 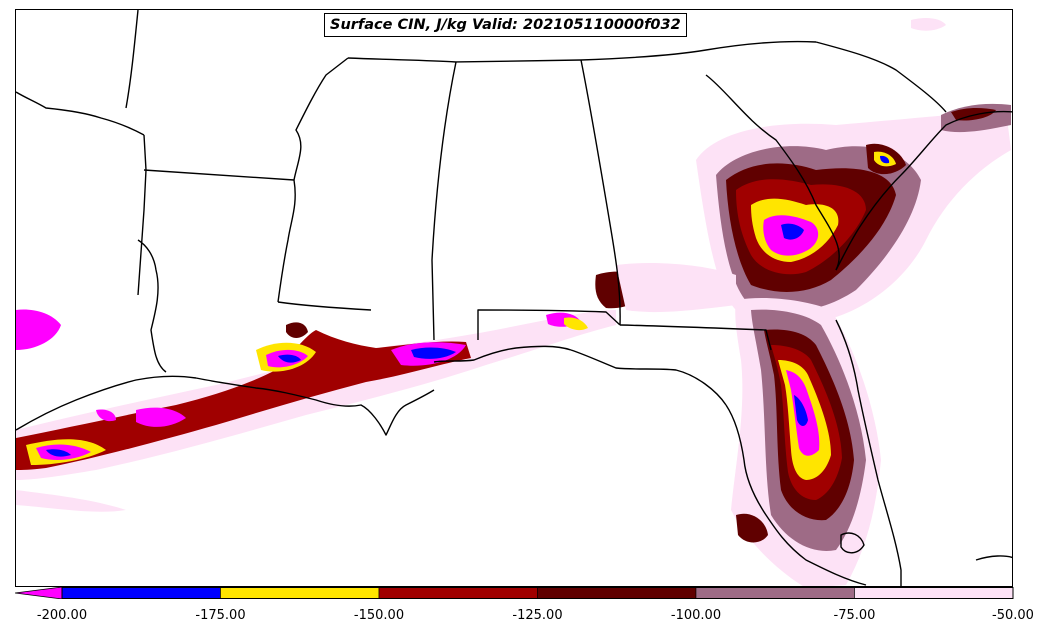 I want to click on border-ga-north, so click(x=698, y=50).